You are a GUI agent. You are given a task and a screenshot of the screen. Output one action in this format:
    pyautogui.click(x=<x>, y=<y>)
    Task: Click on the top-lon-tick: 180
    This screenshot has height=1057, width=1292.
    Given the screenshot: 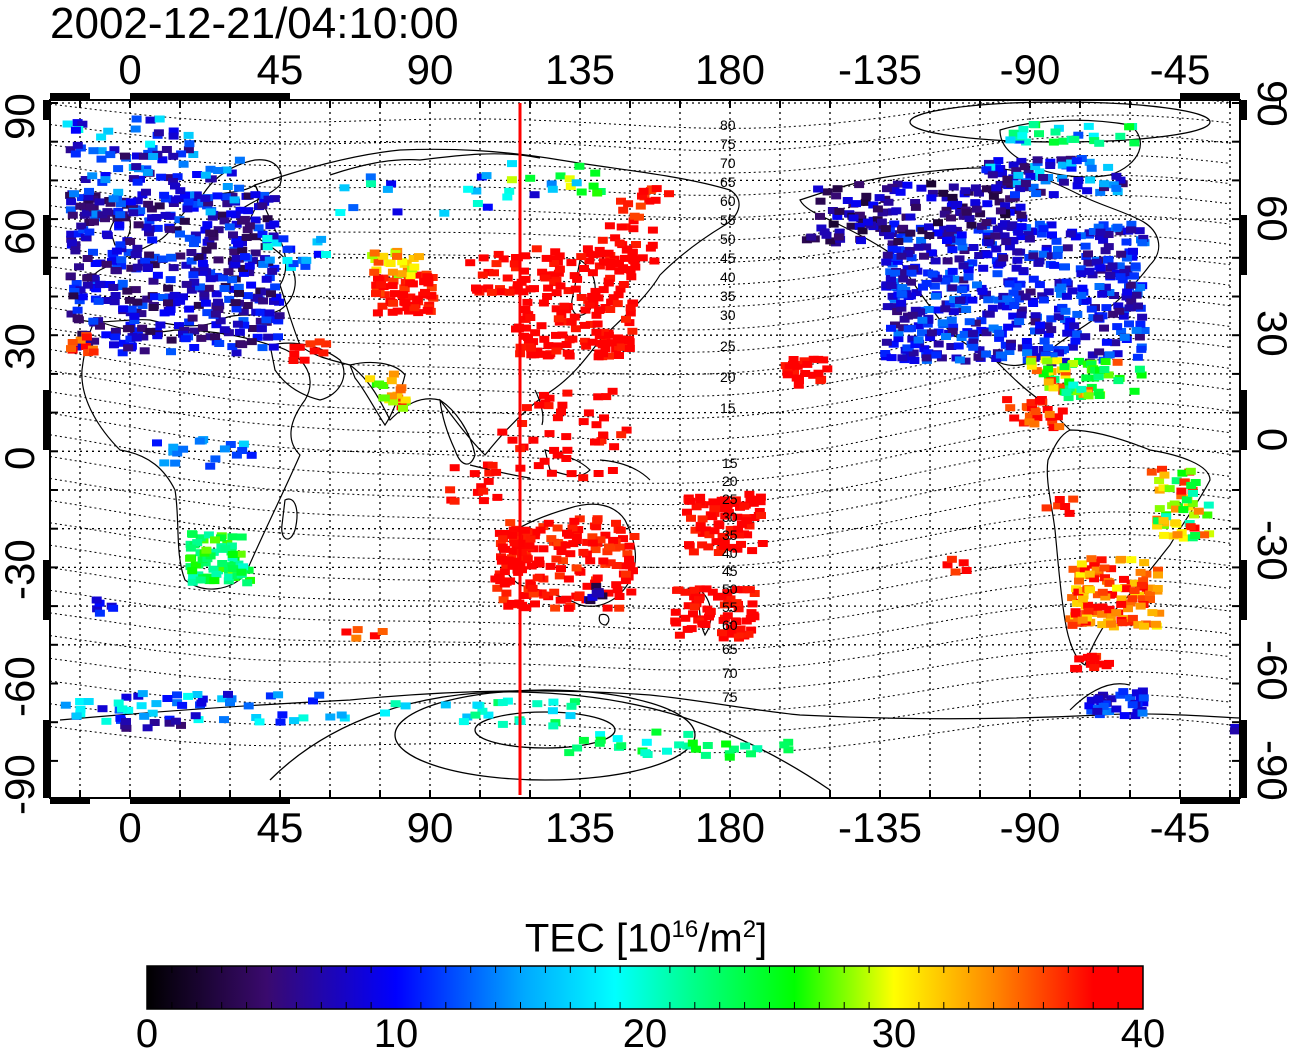 What is the action you would take?
    pyautogui.click(x=730, y=69)
    